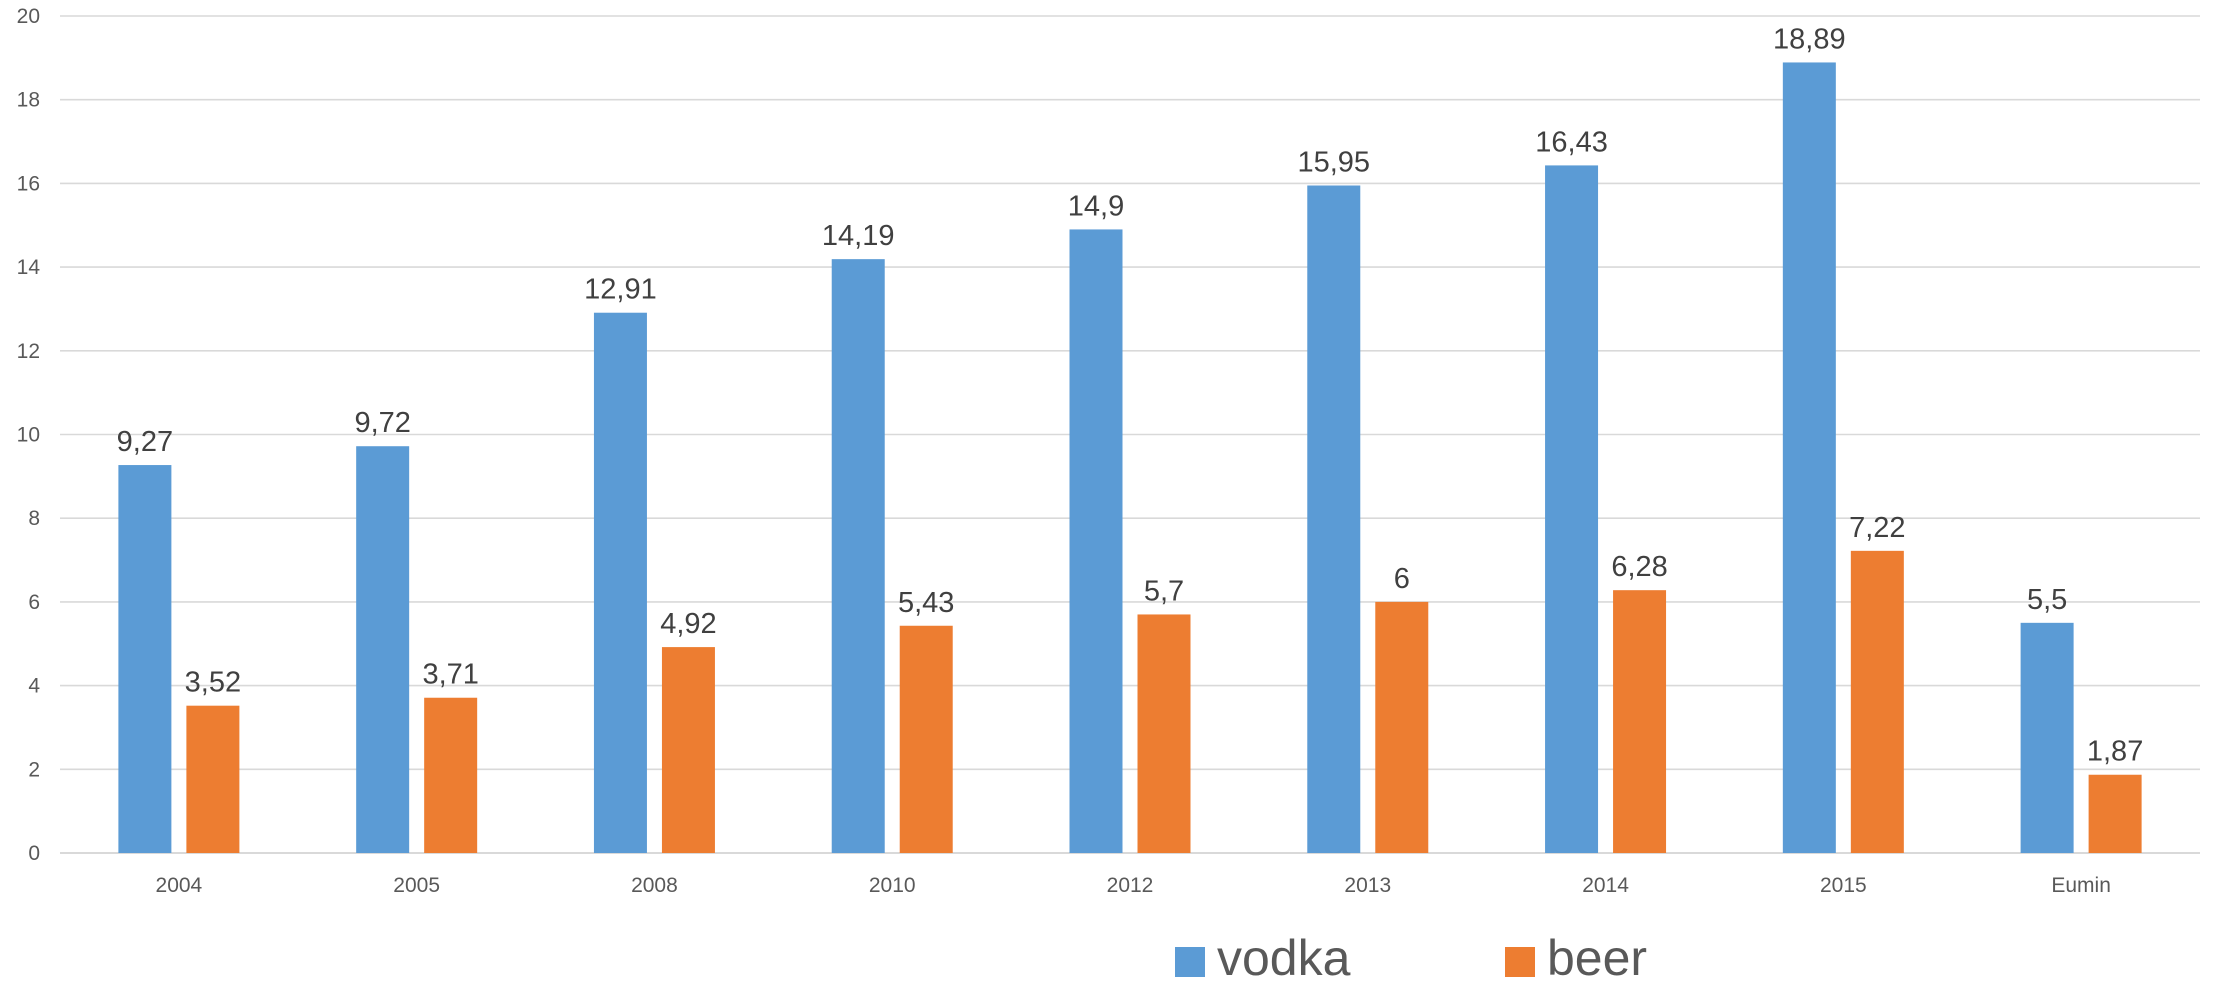 This screenshot has height=997, width=2213. Describe the element at coordinates (1096, 206) in the screenshot. I see `vodka-data-label: 14,9` at that location.